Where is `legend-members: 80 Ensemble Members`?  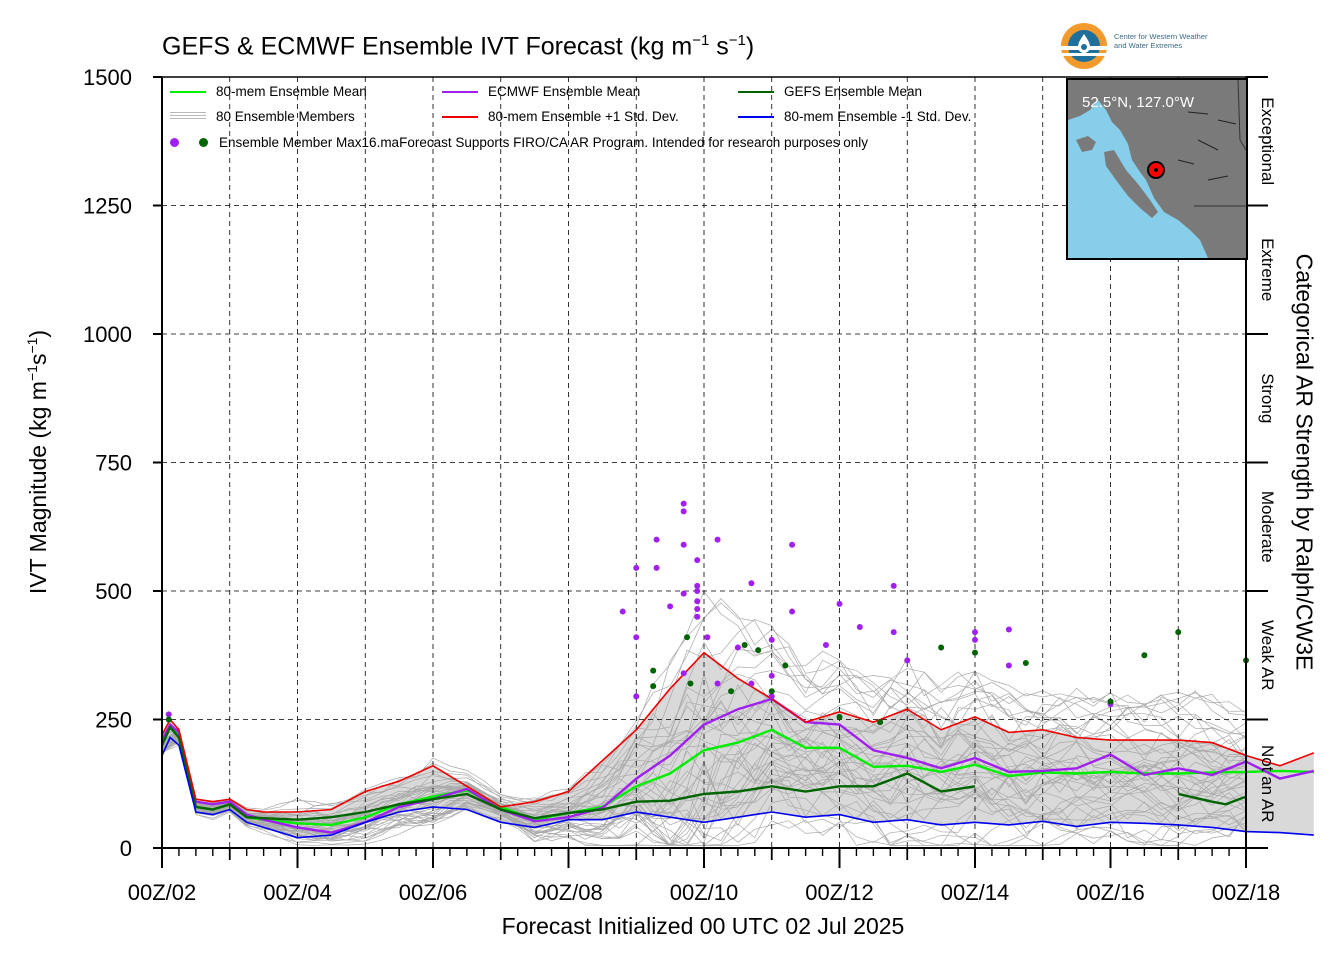 legend-members: 80 Ensemble Members is located at coordinates (262, 116).